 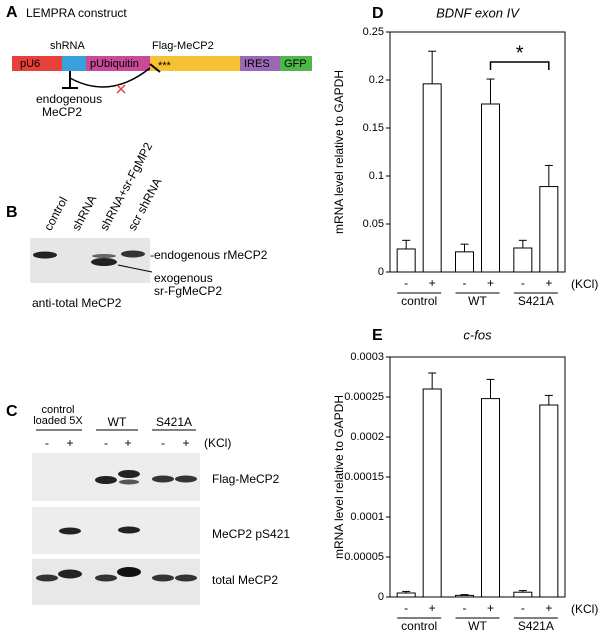 I want to click on panel-label: E, so click(x=377, y=335).